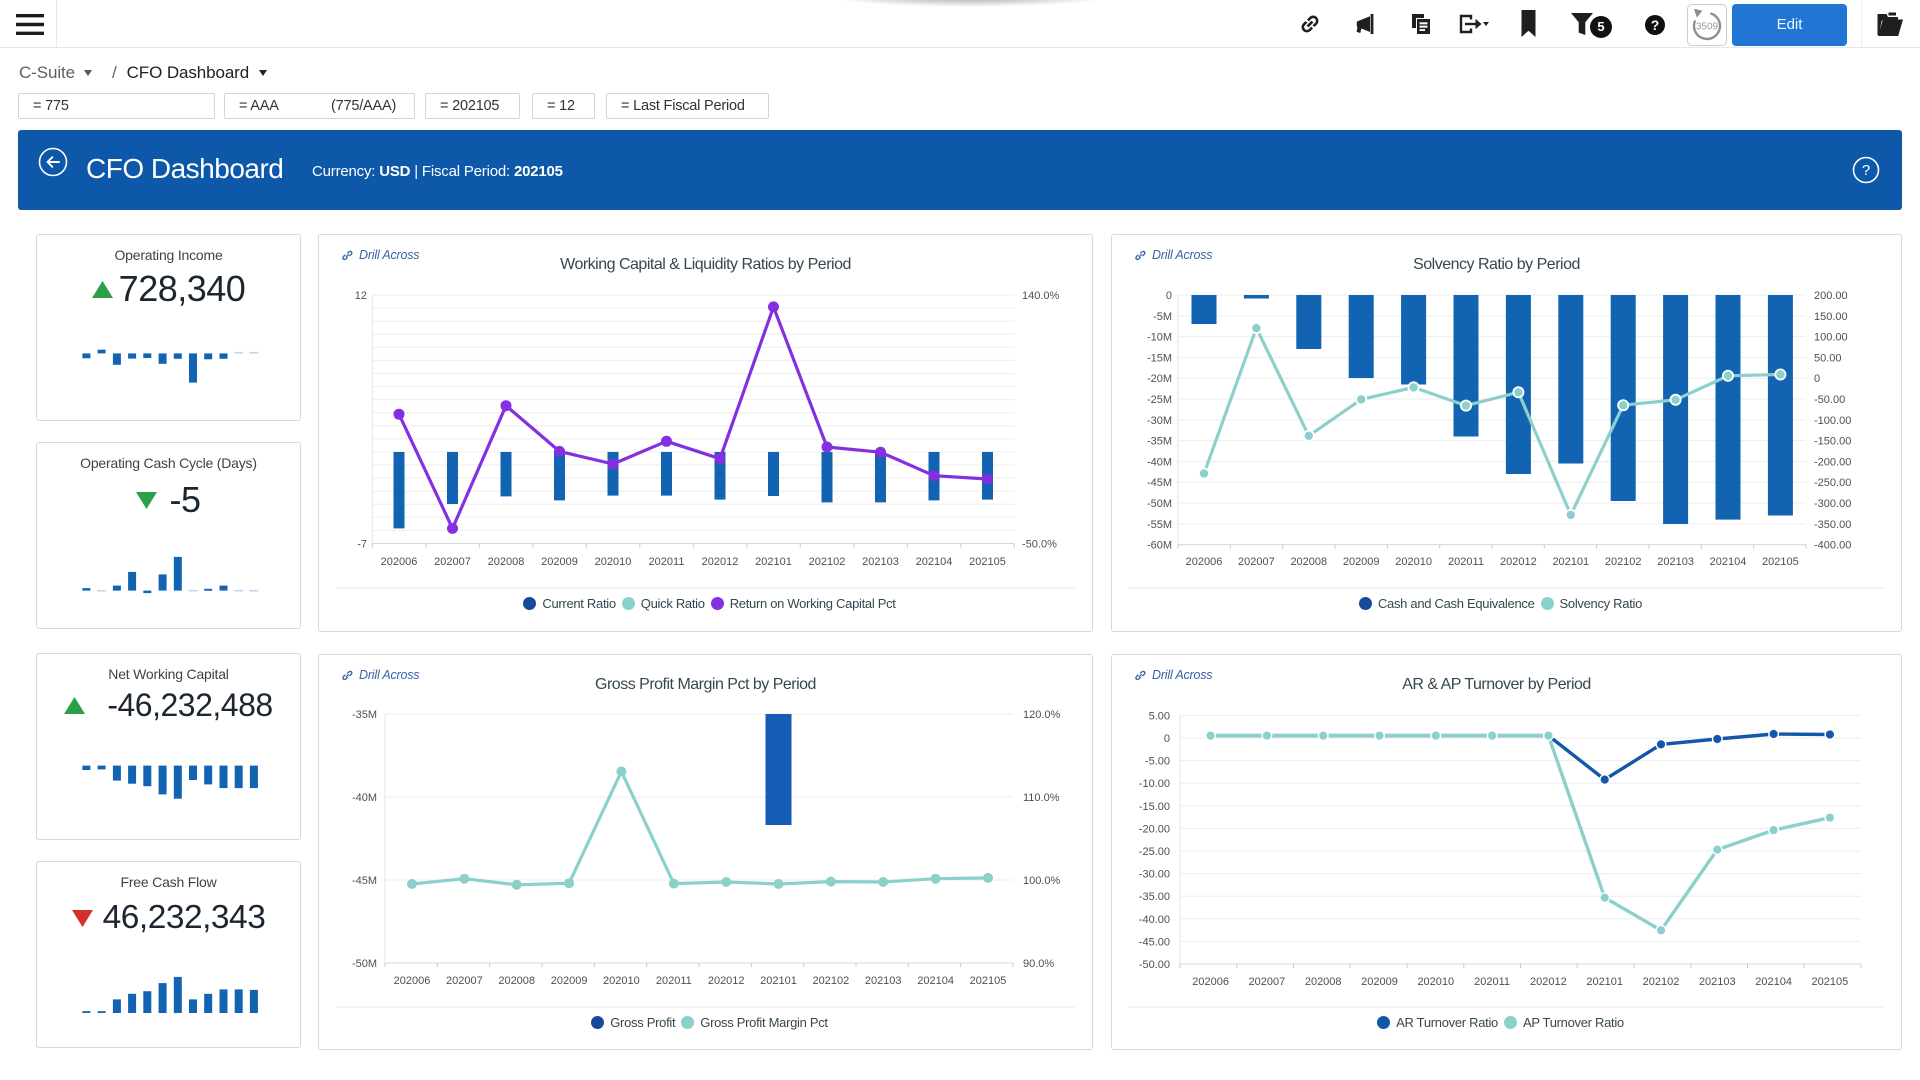 The width and height of the screenshot is (1920, 1080). What do you see at coordinates (1832, 442) in the screenshot?
I see `svg-text: -150.00` at bounding box center [1832, 442].